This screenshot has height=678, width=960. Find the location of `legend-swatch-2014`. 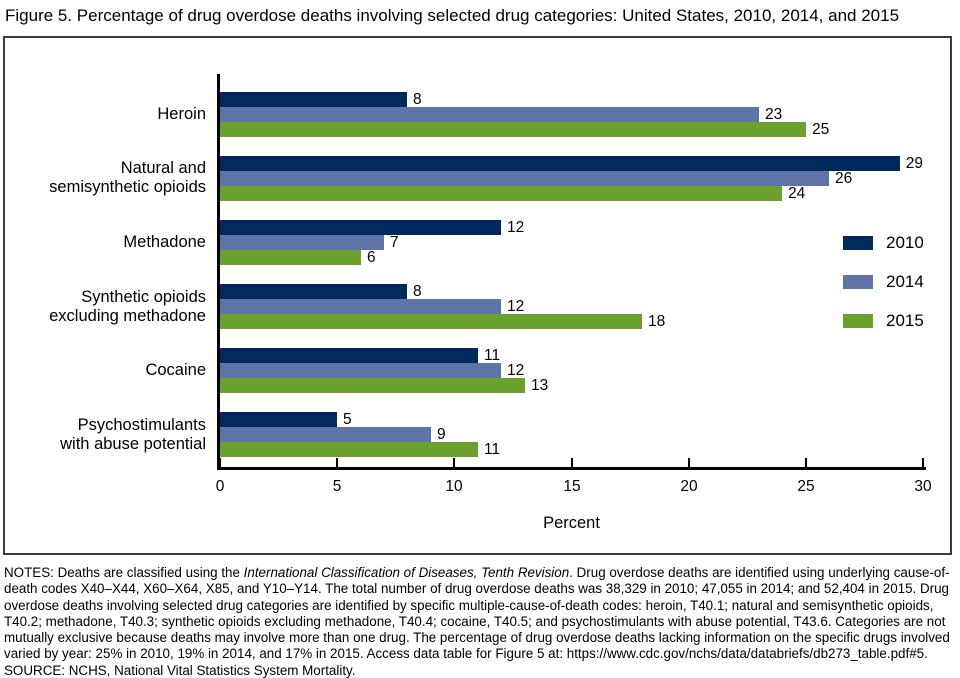

legend-swatch-2014 is located at coordinates (858, 282).